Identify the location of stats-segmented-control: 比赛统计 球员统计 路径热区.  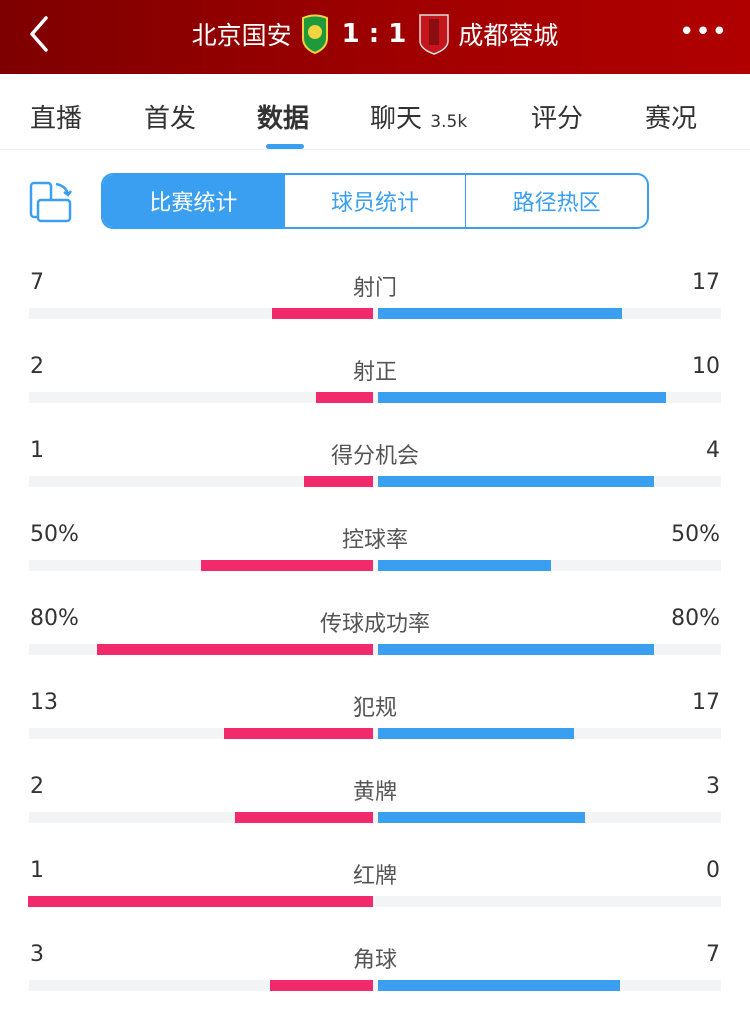
(375, 201).